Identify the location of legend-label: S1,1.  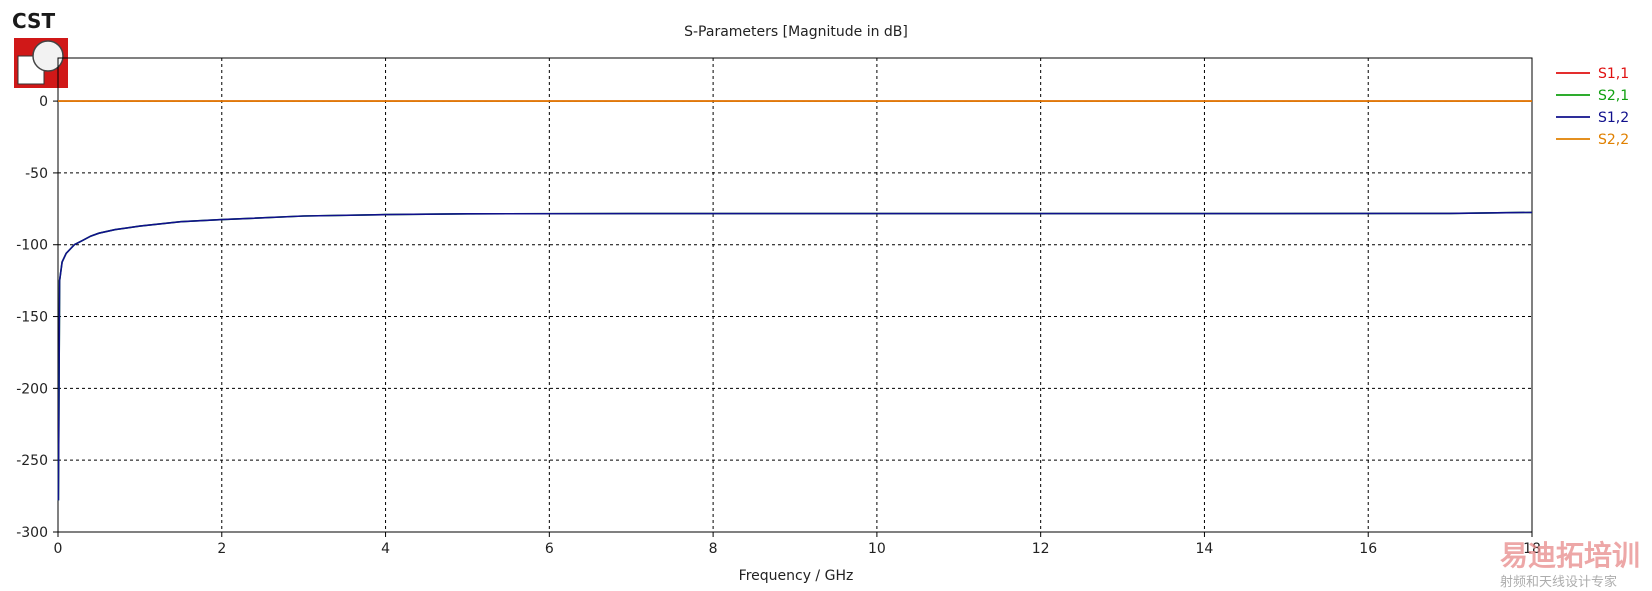
(1613, 74).